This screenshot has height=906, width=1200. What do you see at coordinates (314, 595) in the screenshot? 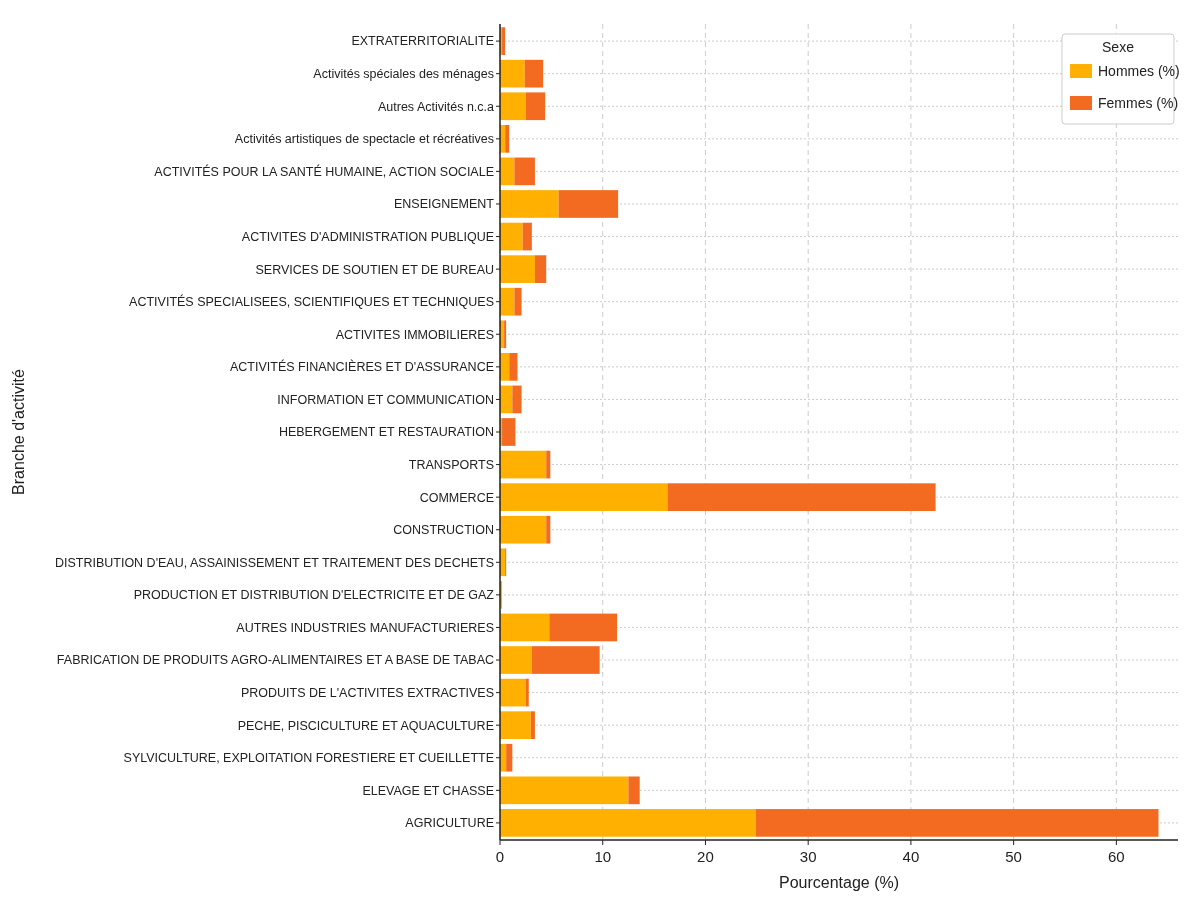
I see `y-tick-label: PRODUCTION ET DISTRIBUTION D'ELECTRICITE ET DE GAZ` at bounding box center [314, 595].